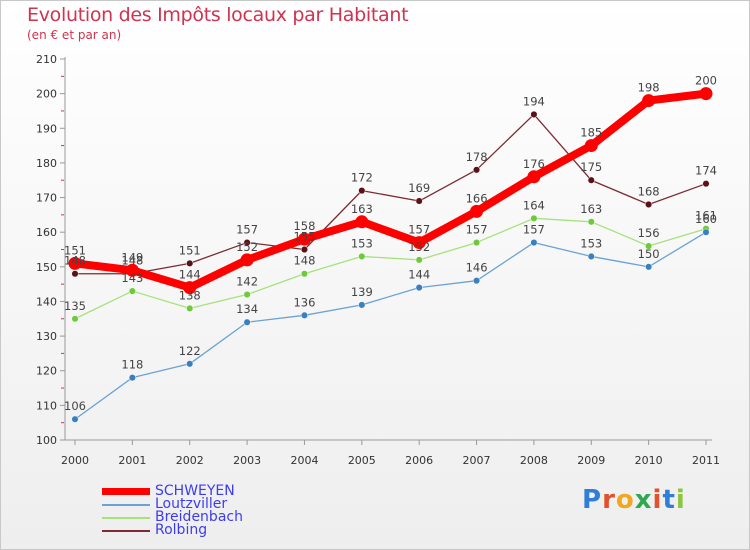  I want to click on logo-letter: o, so click(625, 500).